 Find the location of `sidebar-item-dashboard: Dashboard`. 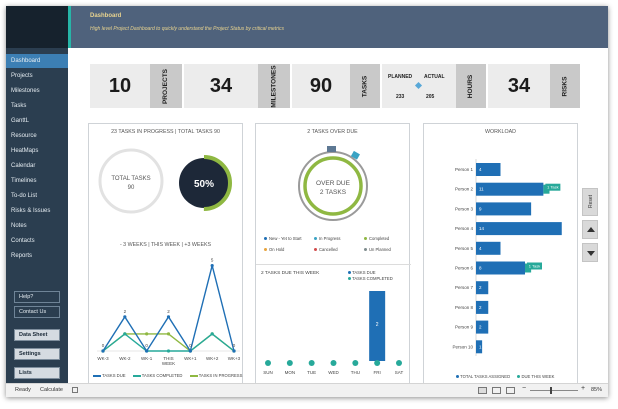

sidebar-item-dashboard: Dashboard is located at coordinates (37, 61).